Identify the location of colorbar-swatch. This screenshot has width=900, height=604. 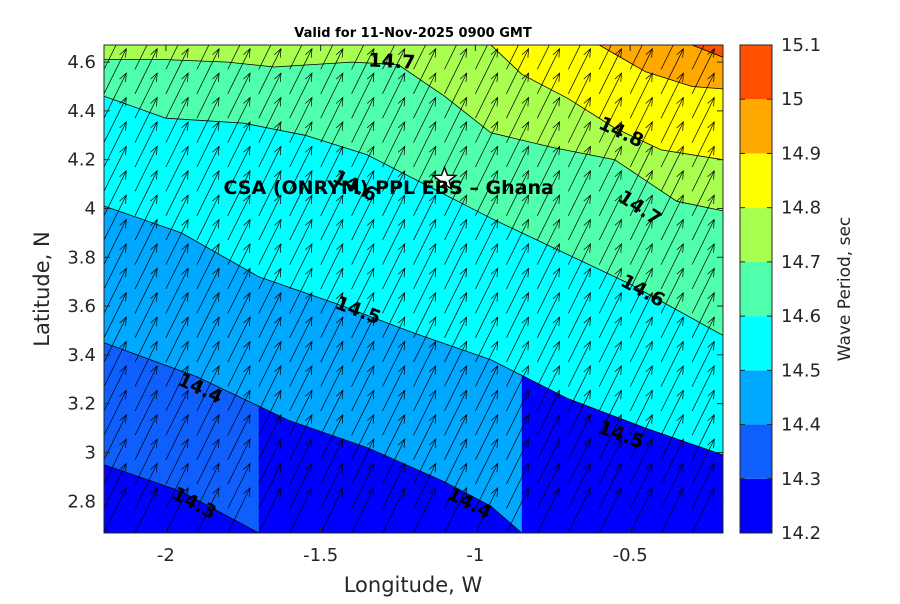
(756, 451).